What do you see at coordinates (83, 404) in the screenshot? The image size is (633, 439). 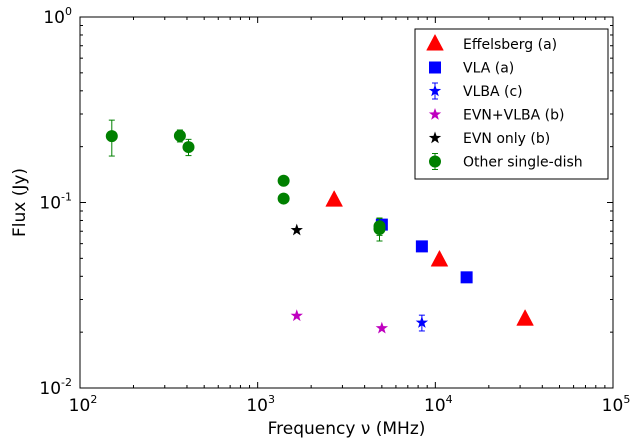 I see `x-tick-label: 10²` at bounding box center [83, 404].